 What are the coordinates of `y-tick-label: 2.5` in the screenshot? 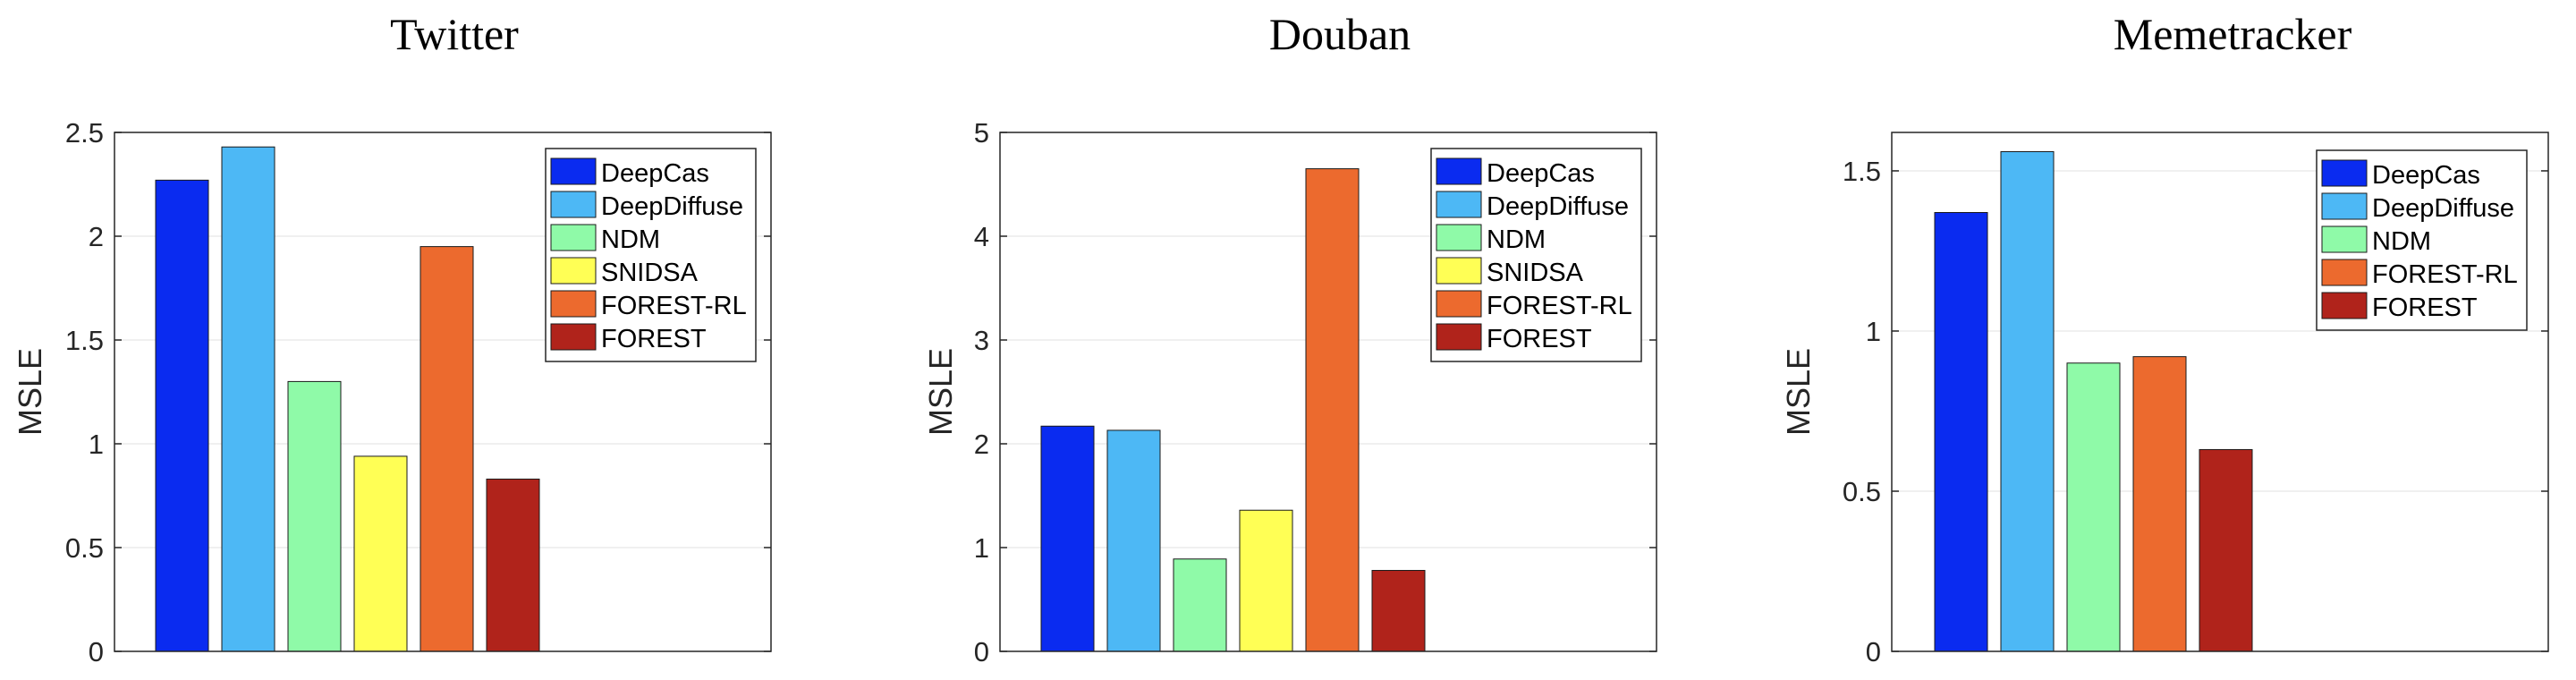 It's located at (84, 133).